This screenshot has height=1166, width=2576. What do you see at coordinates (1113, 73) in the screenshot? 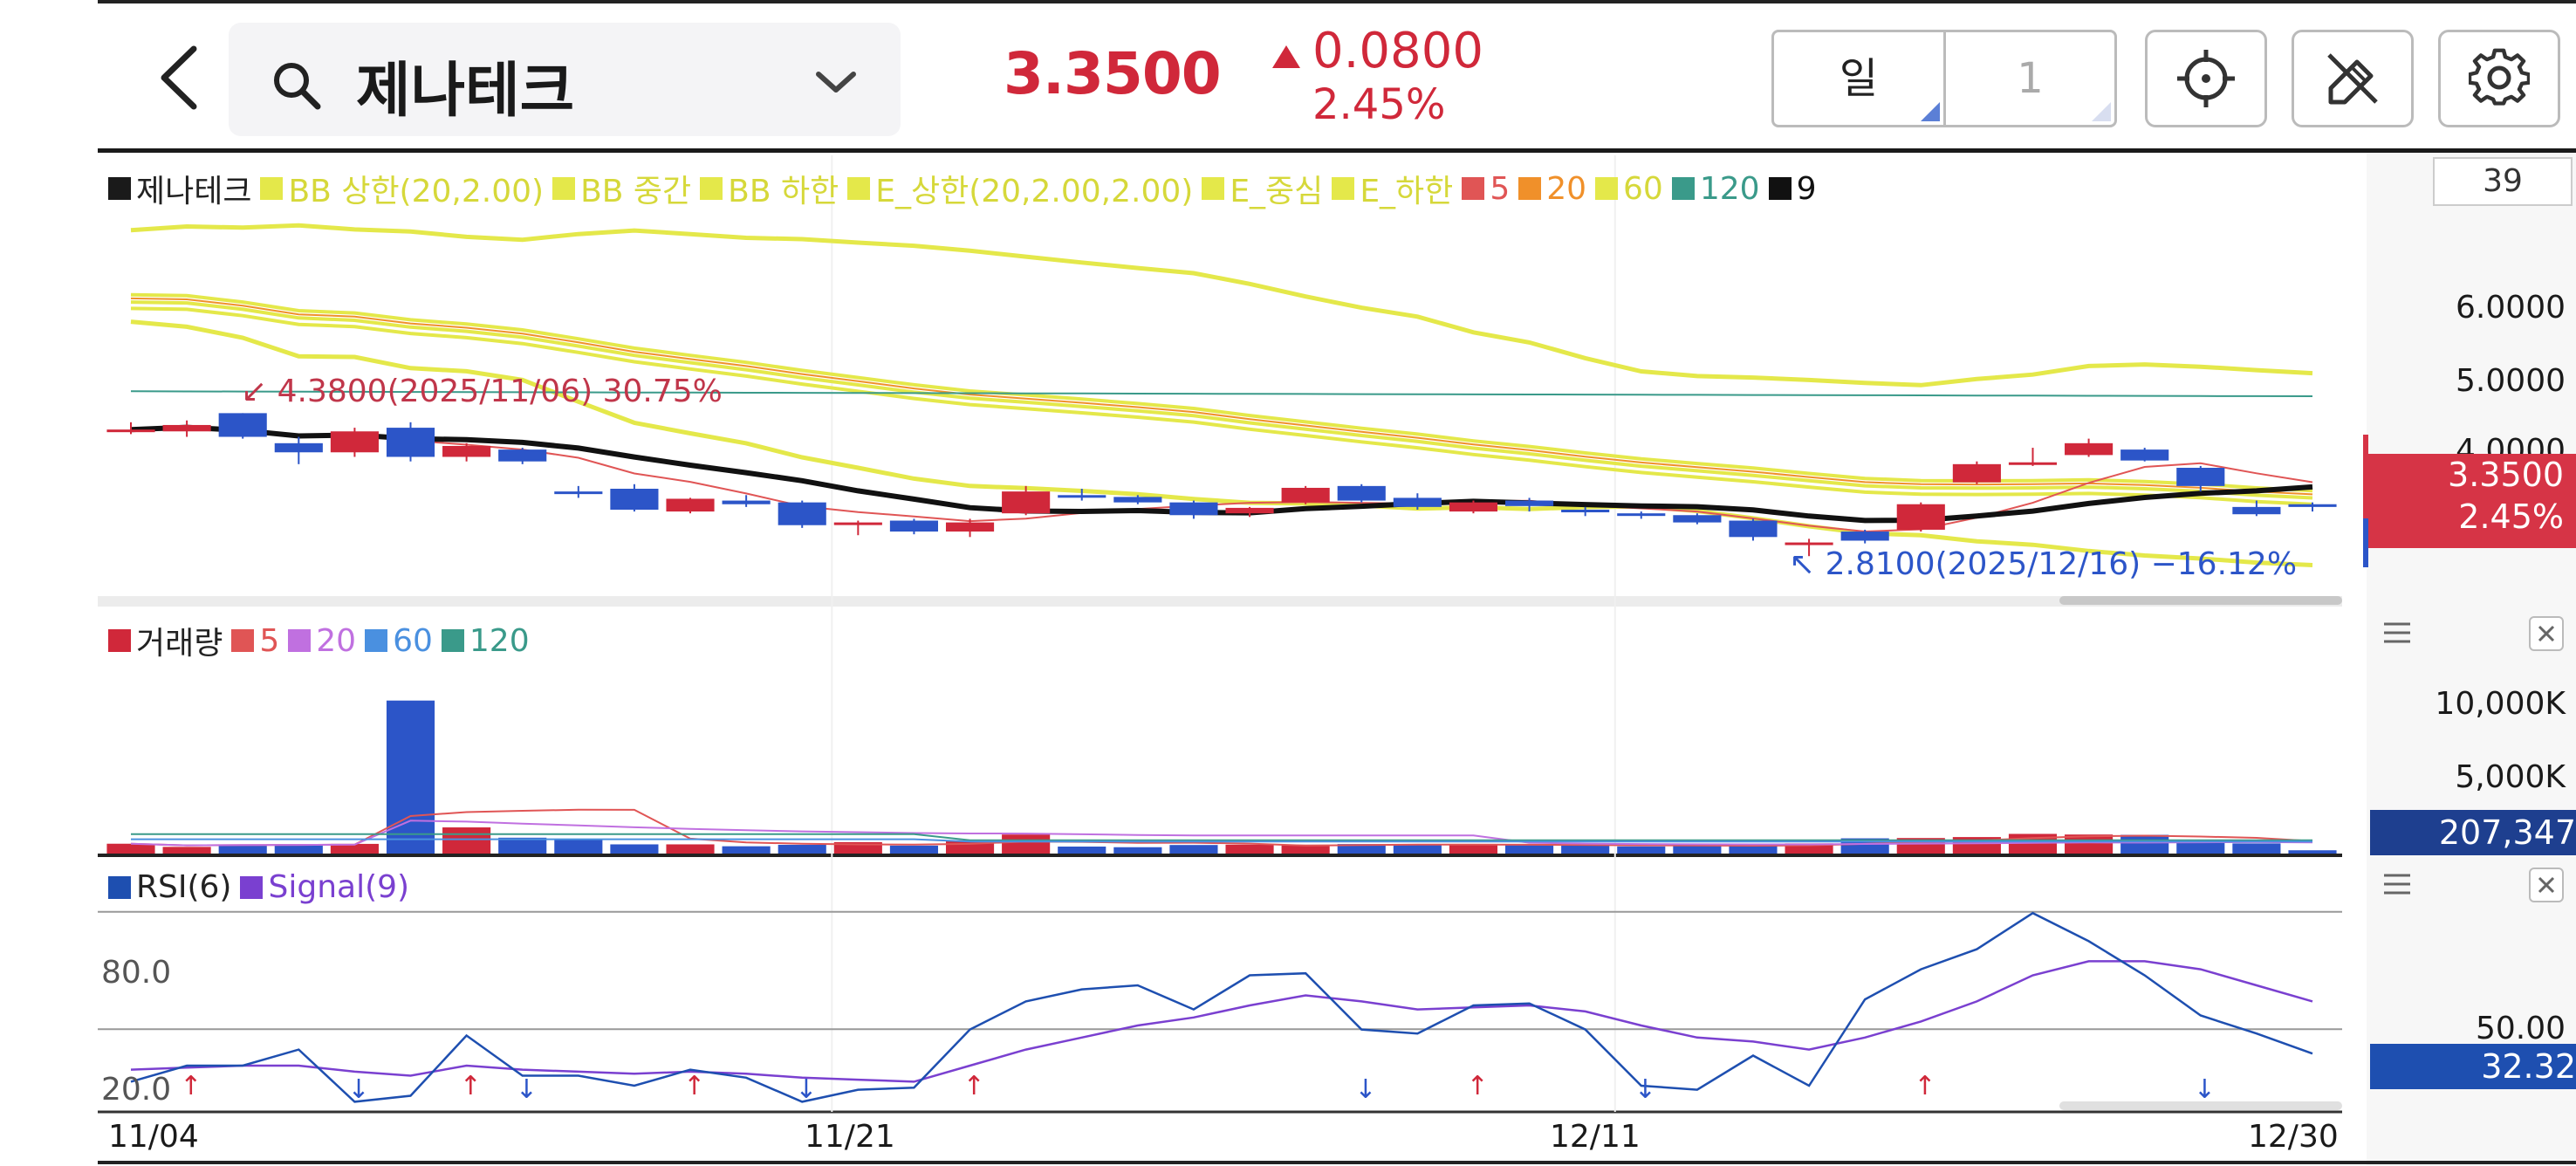
I see `current-price: 3.3500` at bounding box center [1113, 73].